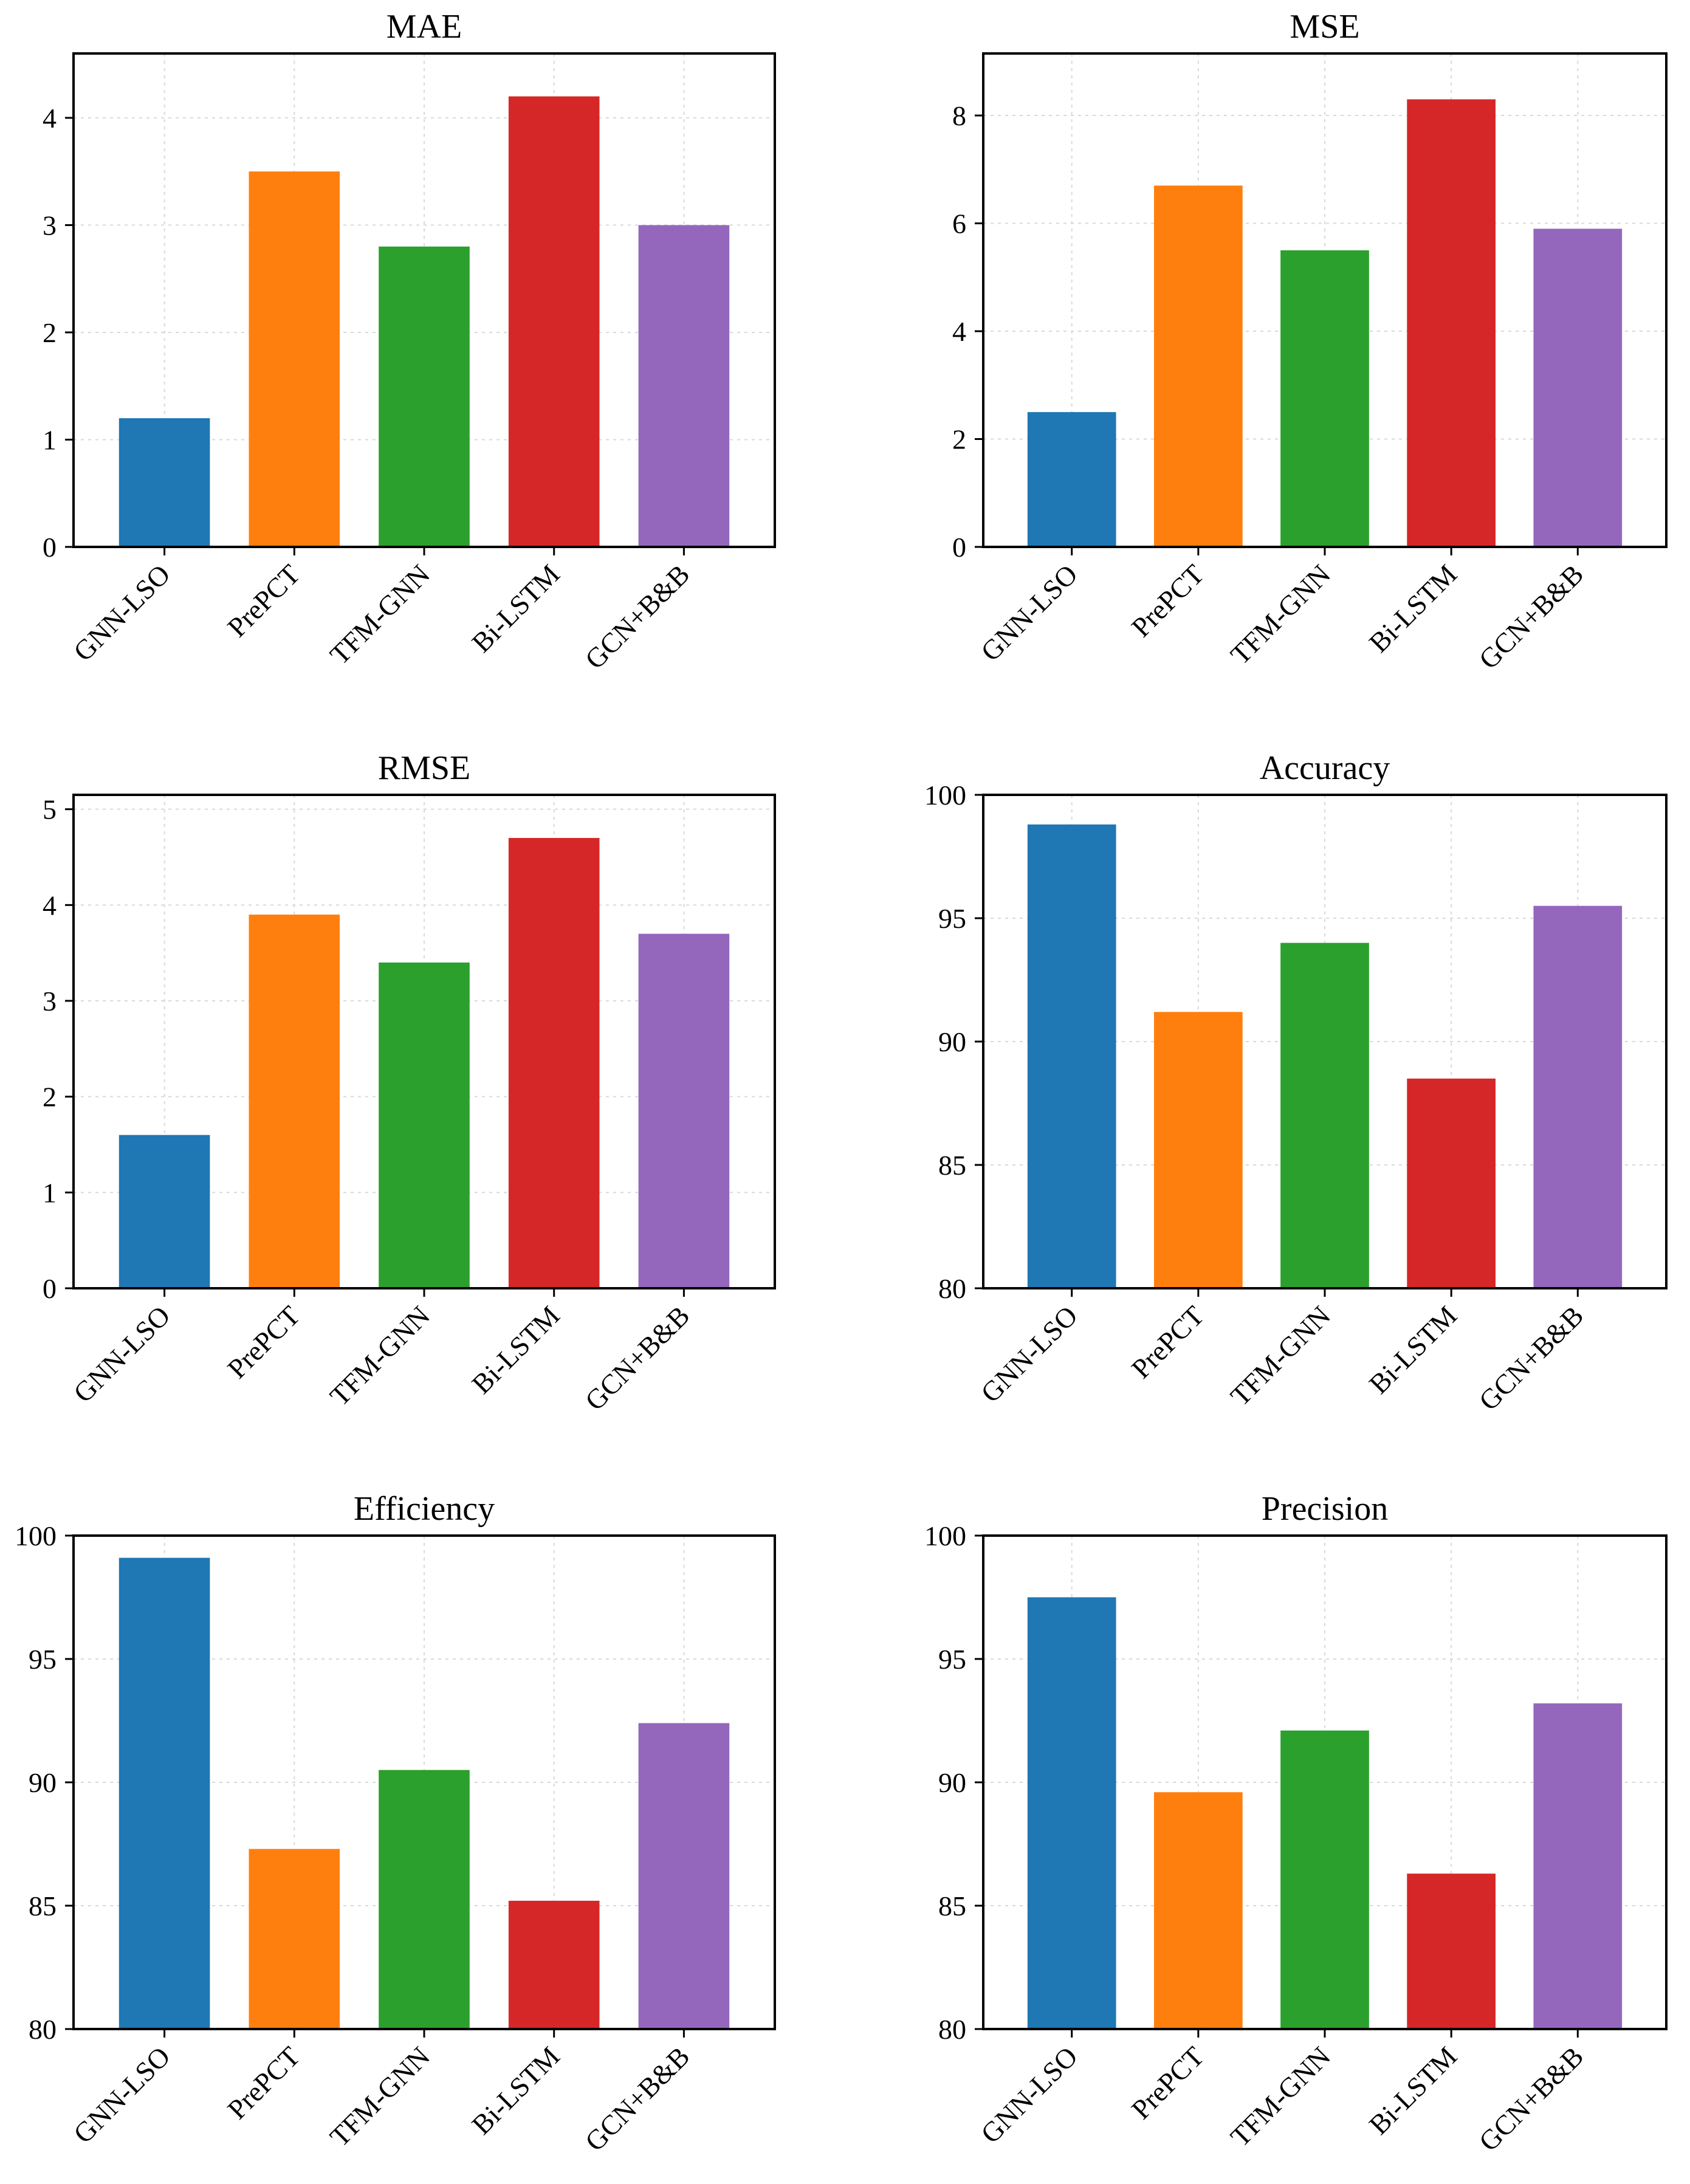 The width and height of the screenshot is (1690, 2184). What do you see at coordinates (1324, 27) in the screenshot?
I see `chart-title: MSE` at bounding box center [1324, 27].